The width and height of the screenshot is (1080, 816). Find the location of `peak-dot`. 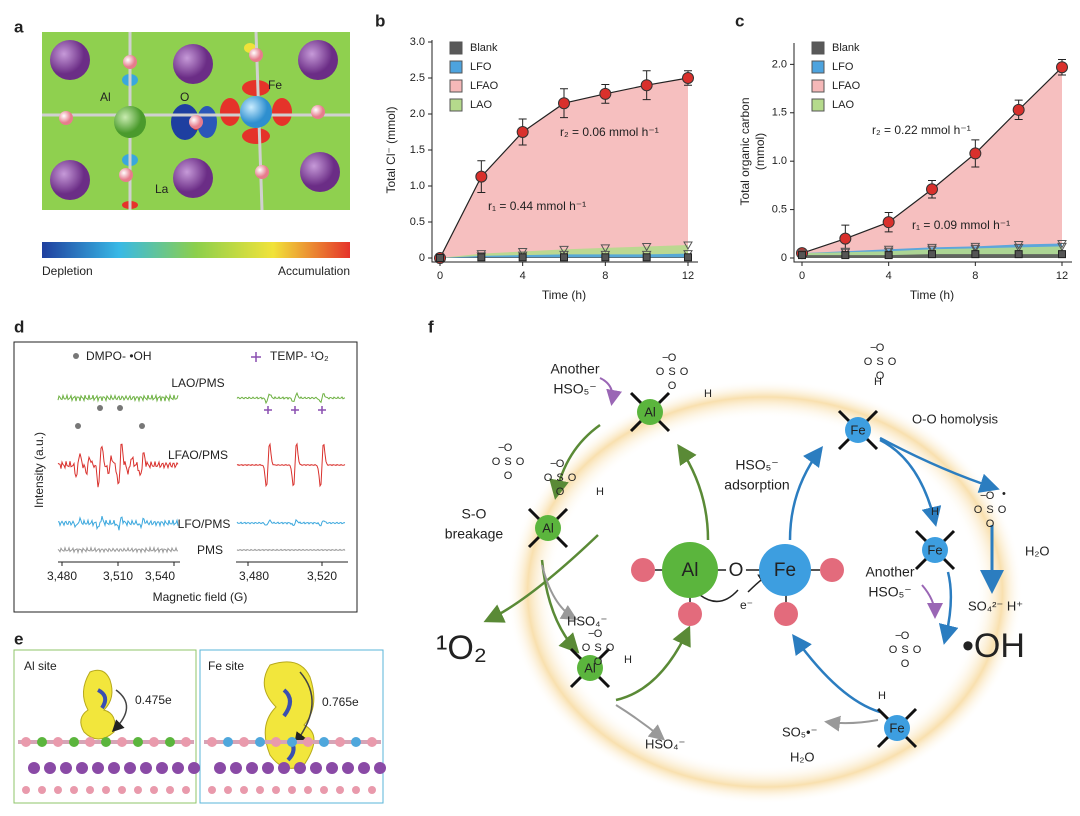

peak-dot is located at coordinates (120, 408).